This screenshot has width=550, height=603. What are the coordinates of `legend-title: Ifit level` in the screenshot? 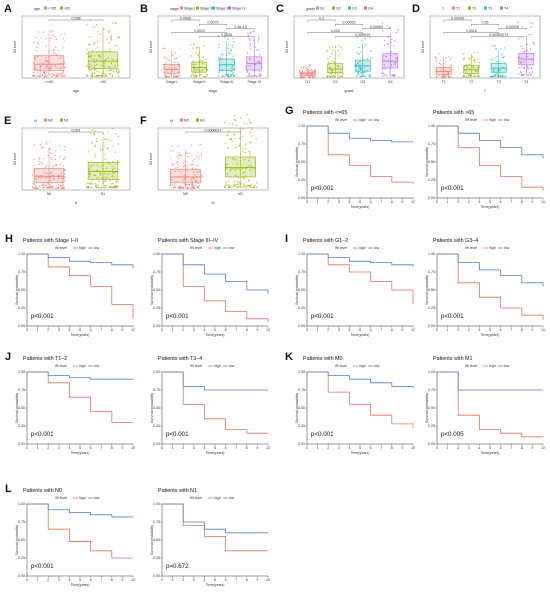 It's located at (196, 248).